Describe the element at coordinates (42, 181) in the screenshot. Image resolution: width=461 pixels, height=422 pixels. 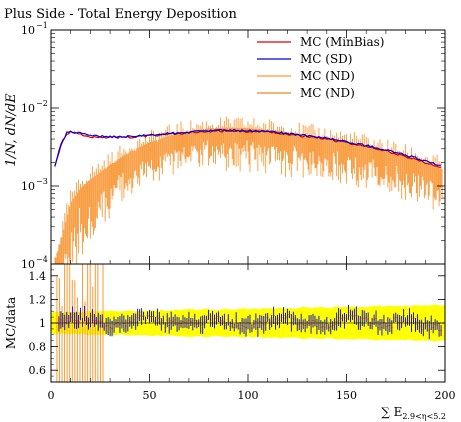
I see `main-y-tick-exponent: −3` at that location.